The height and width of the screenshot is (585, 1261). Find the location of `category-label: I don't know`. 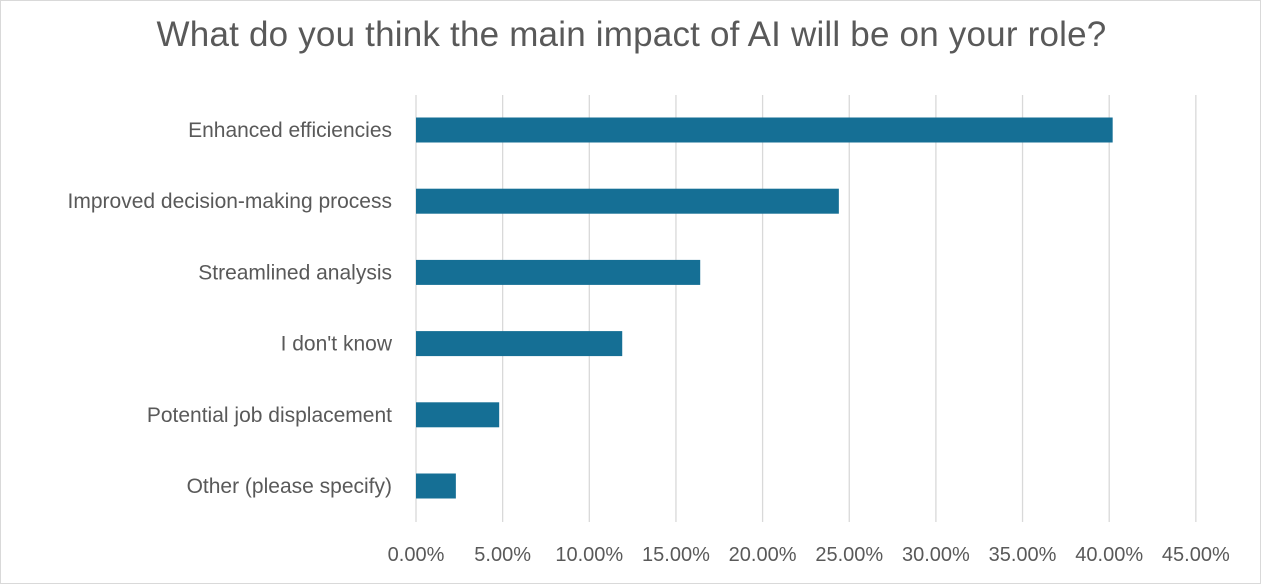

category-label: I don't know is located at coordinates (337, 344).